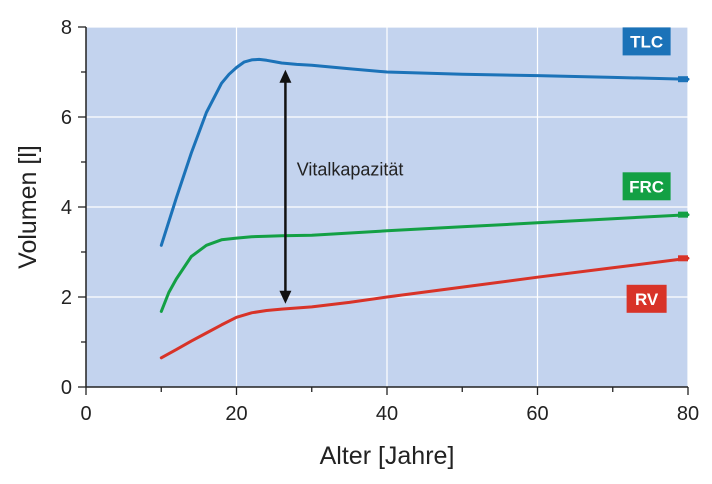 This screenshot has width=712, height=484. I want to click on series-end-cap-frc, so click(683, 214).